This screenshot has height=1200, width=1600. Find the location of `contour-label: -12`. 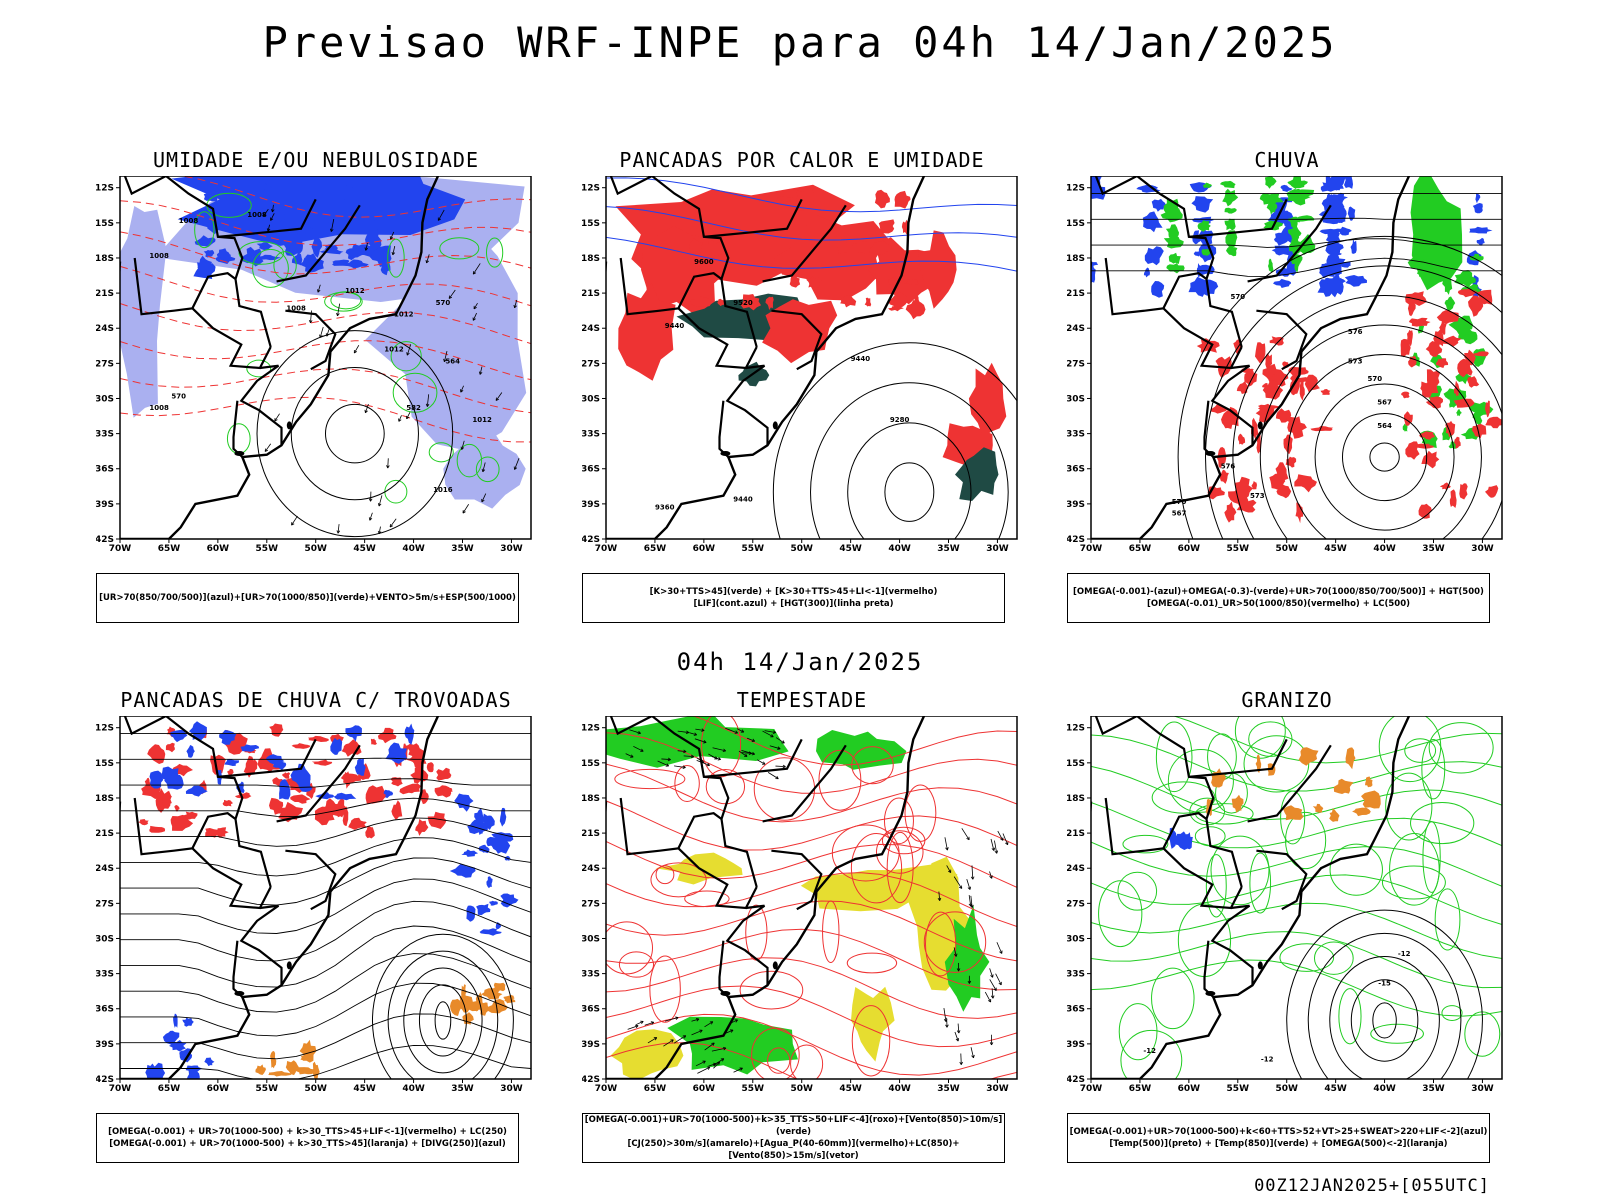

contour-label: -12 is located at coordinates (1404, 954).